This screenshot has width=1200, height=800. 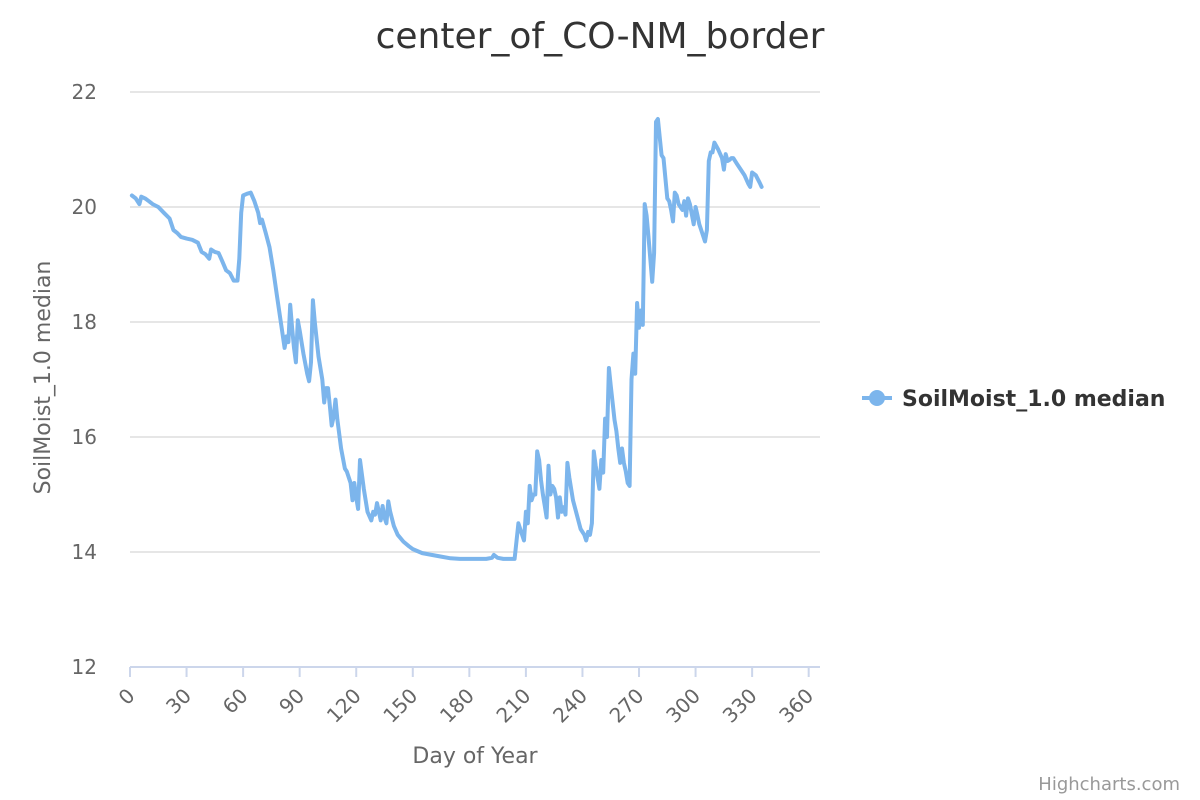 What do you see at coordinates (84, 207) in the screenshot?
I see `y-tick-label: 20` at bounding box center [84, 207].